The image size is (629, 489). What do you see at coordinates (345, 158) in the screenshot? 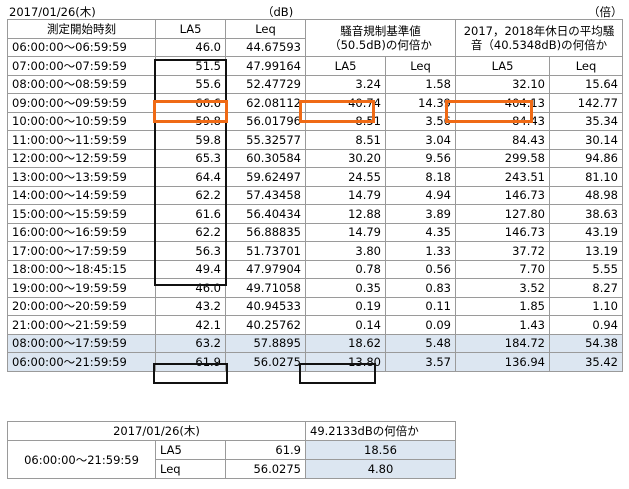
I see `g1-la5-cell: 30.20` at bounding box center [345, 158].